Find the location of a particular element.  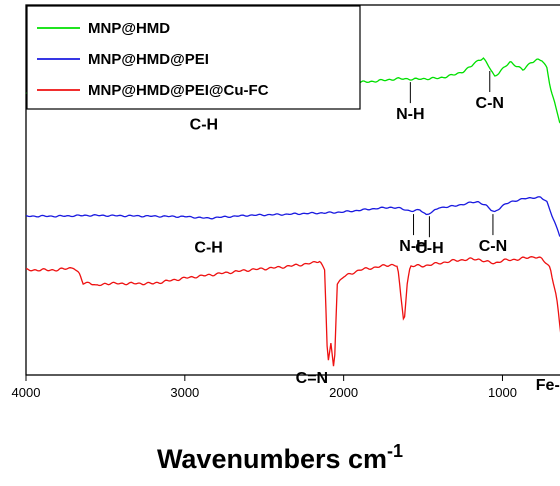

legend-box is located at coordinates (193, 57).